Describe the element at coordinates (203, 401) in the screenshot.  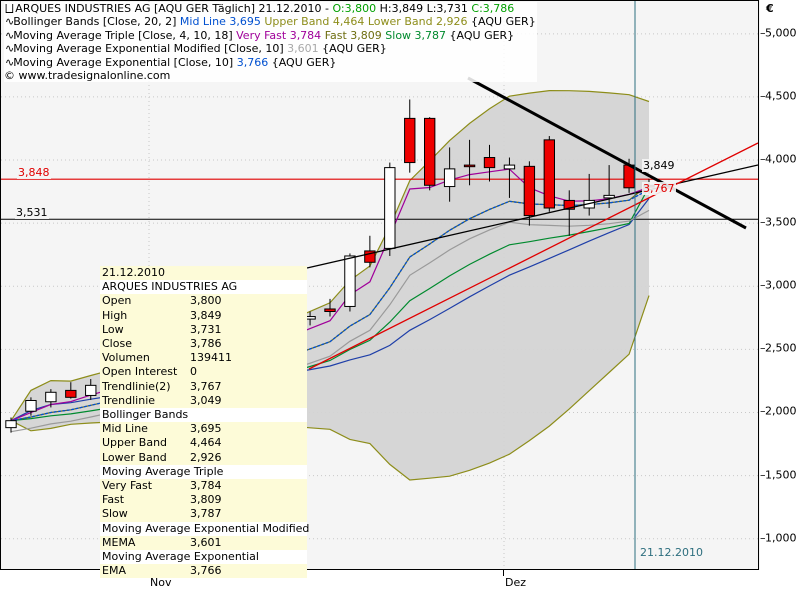
I see `tooltip-row-7: Trendlinie 3,049` at that location.